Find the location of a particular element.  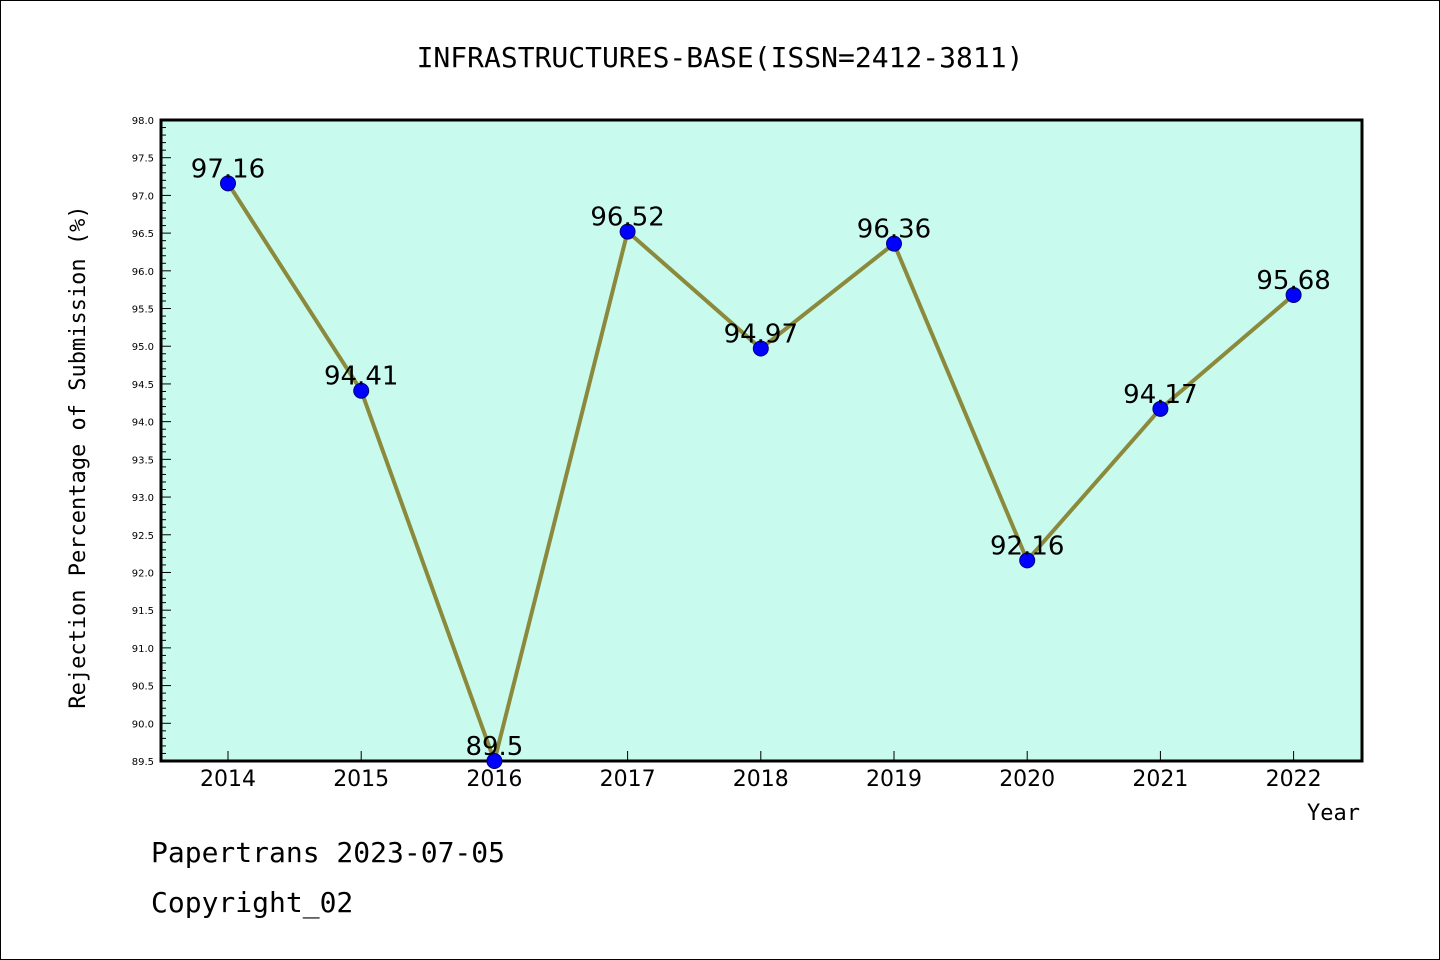

x-tick-label: 2022 is located at coordinates (1294, 779).